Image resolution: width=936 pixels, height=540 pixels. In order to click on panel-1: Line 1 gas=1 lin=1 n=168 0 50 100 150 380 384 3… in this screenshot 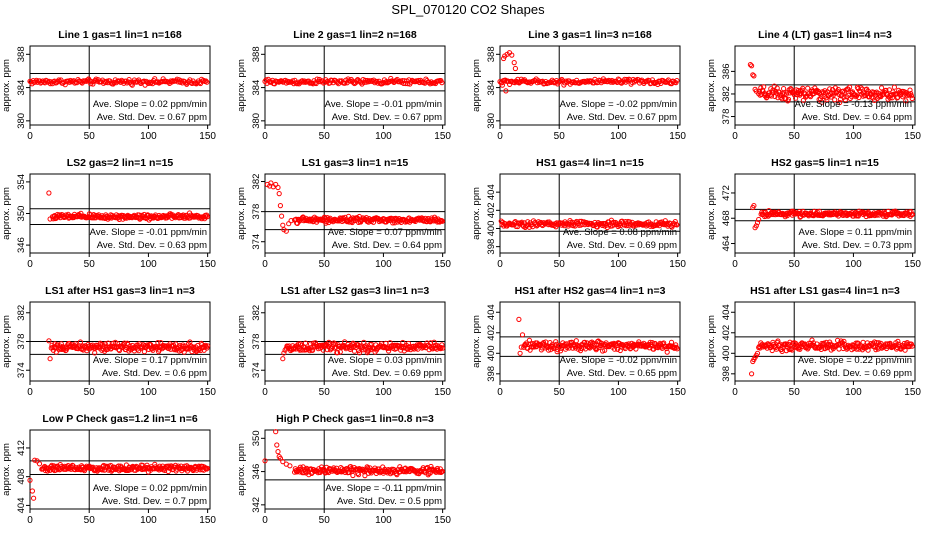, I will do `click(108, 85)`.